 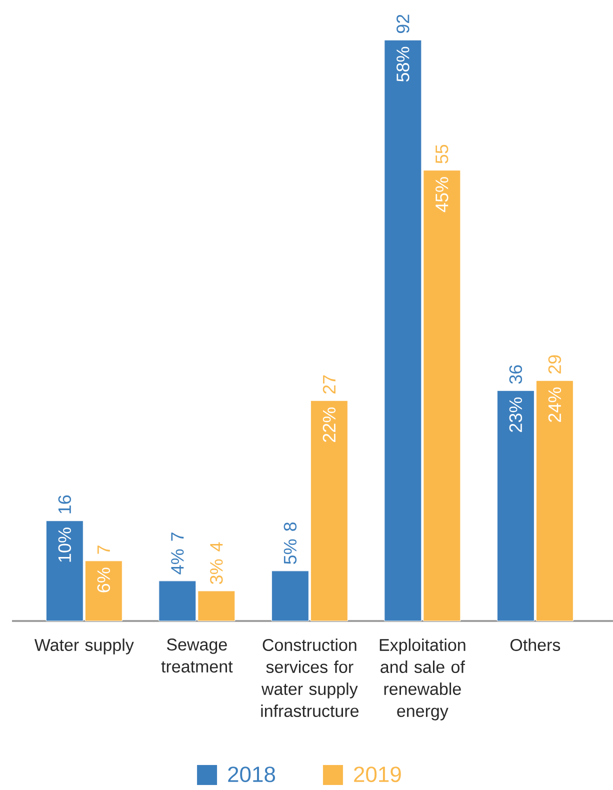 What do you see at coordinates (403, 64) in the screenshot?
I see `data-label: 58%` at bounding box center [403, 64].